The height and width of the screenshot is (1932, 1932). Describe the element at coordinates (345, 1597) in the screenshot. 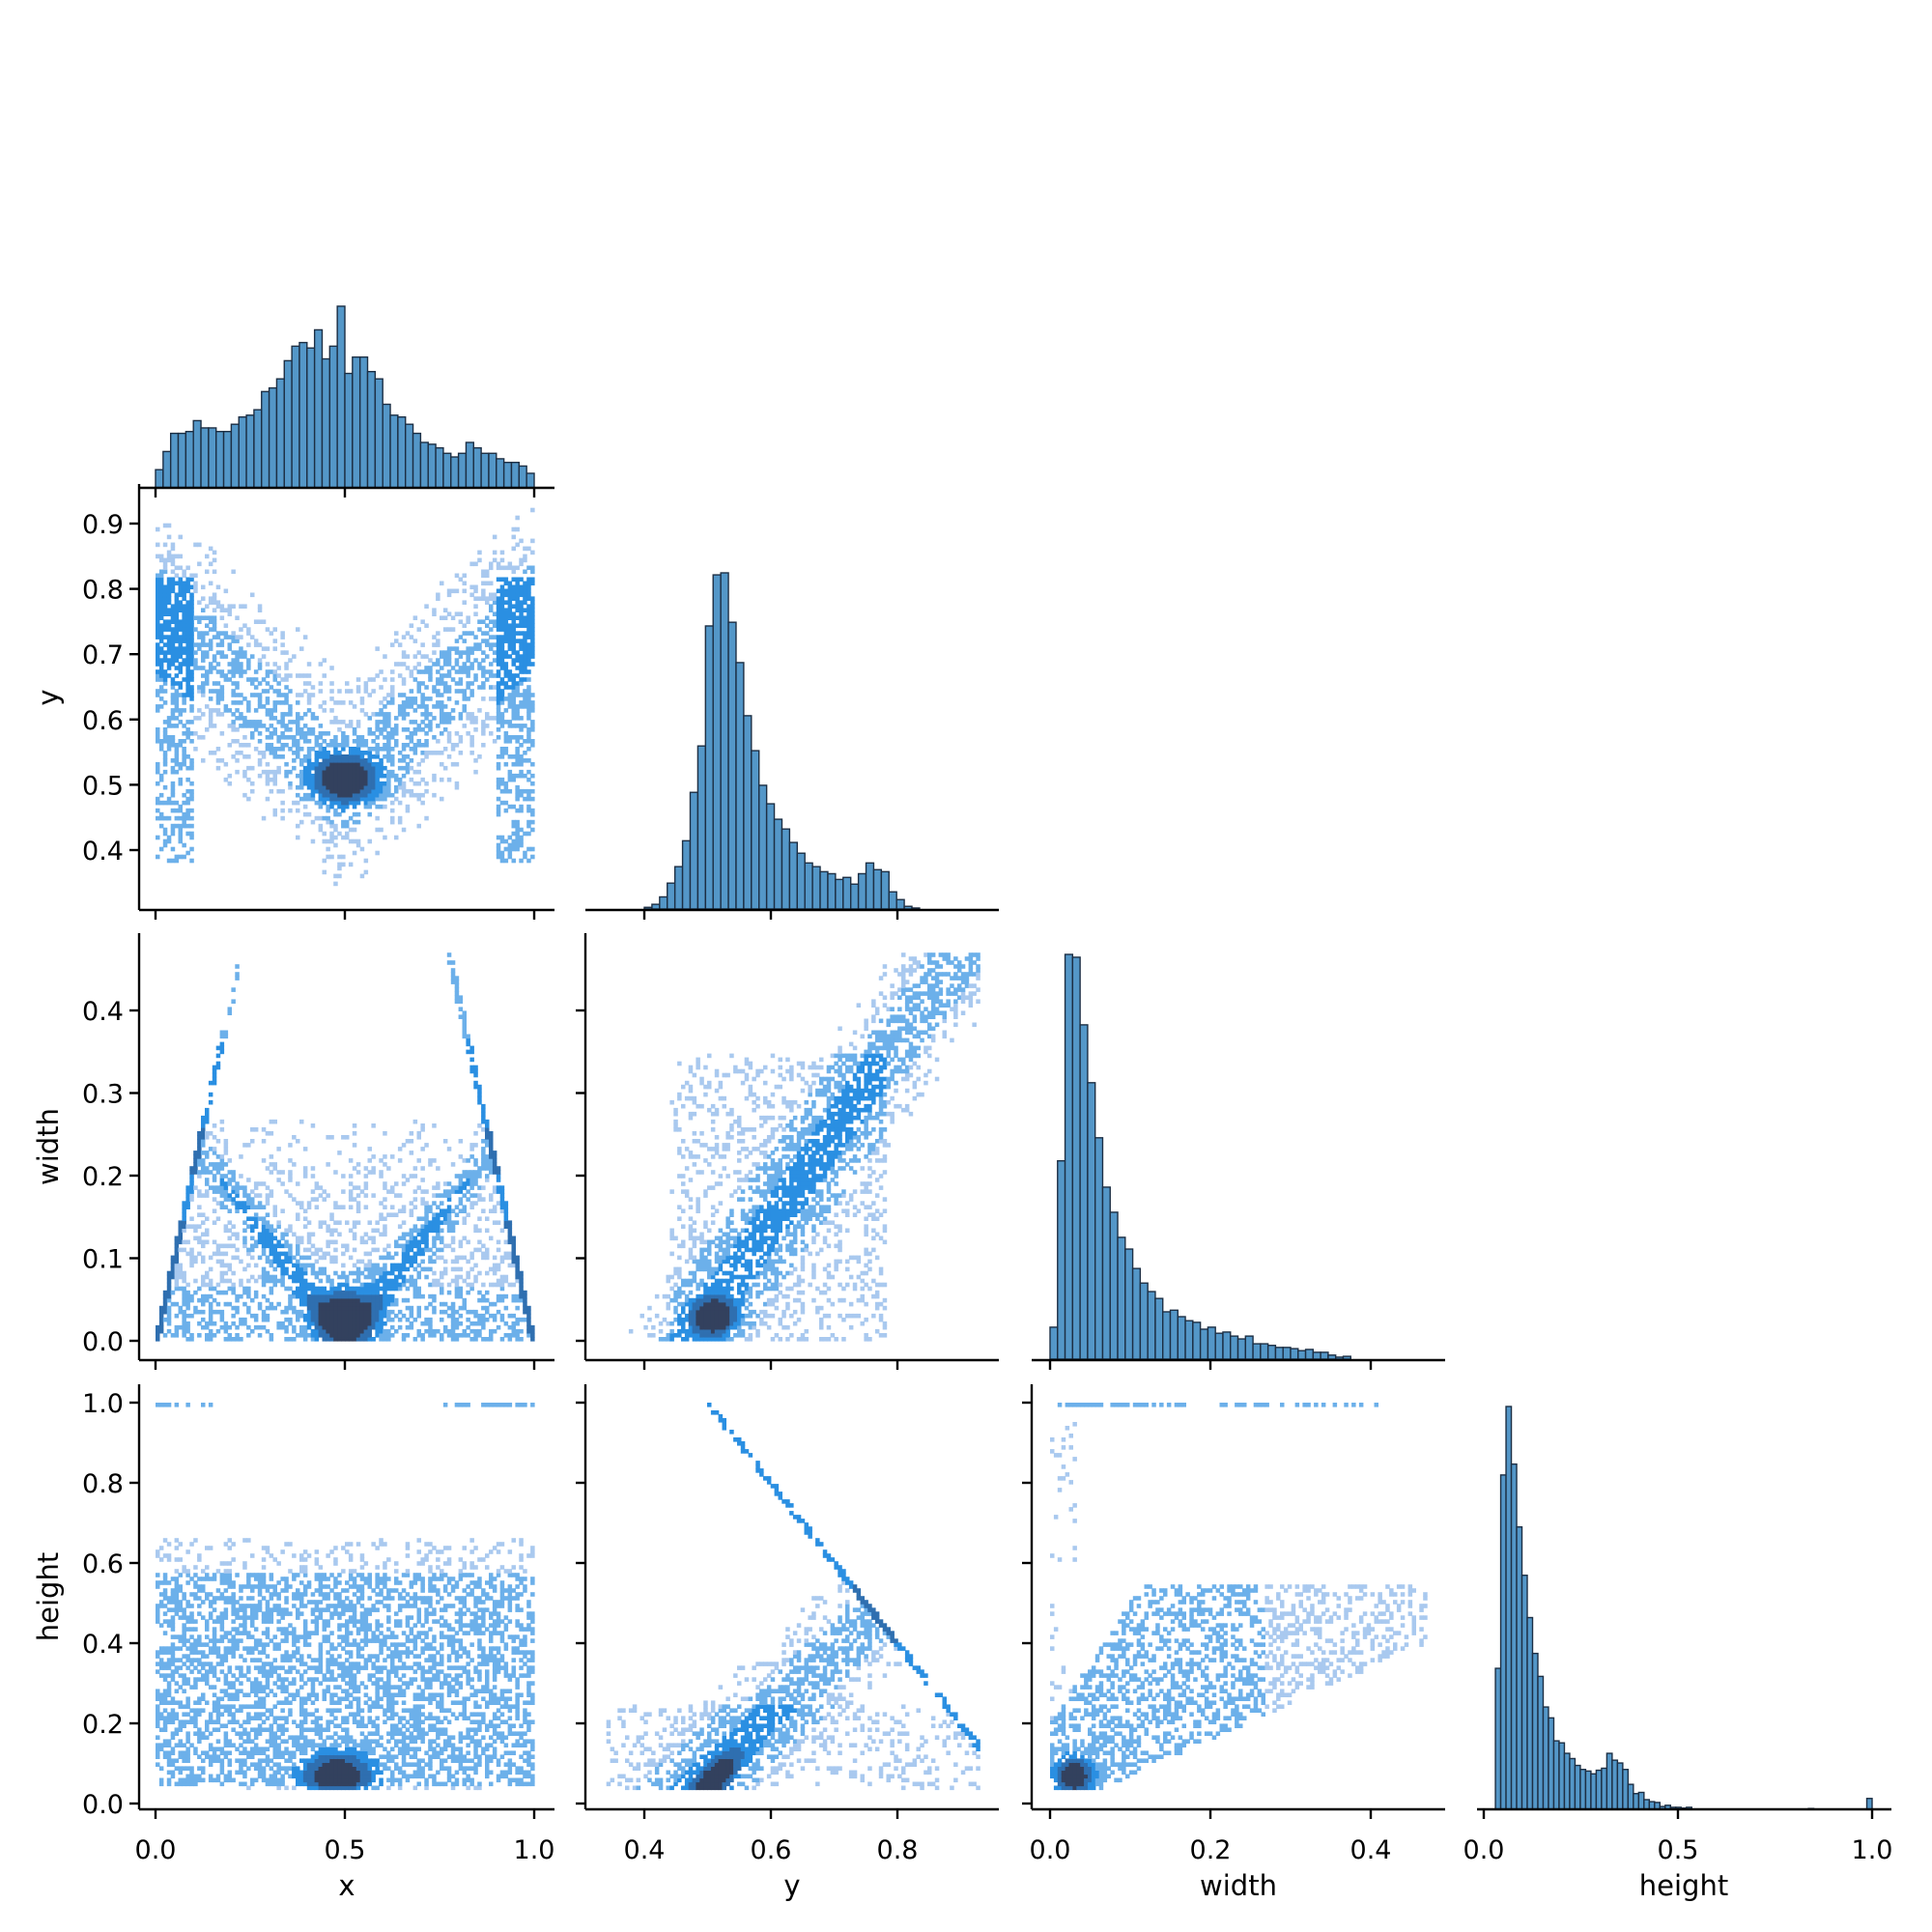

I see `heatmap-x-vs-height` at that location.